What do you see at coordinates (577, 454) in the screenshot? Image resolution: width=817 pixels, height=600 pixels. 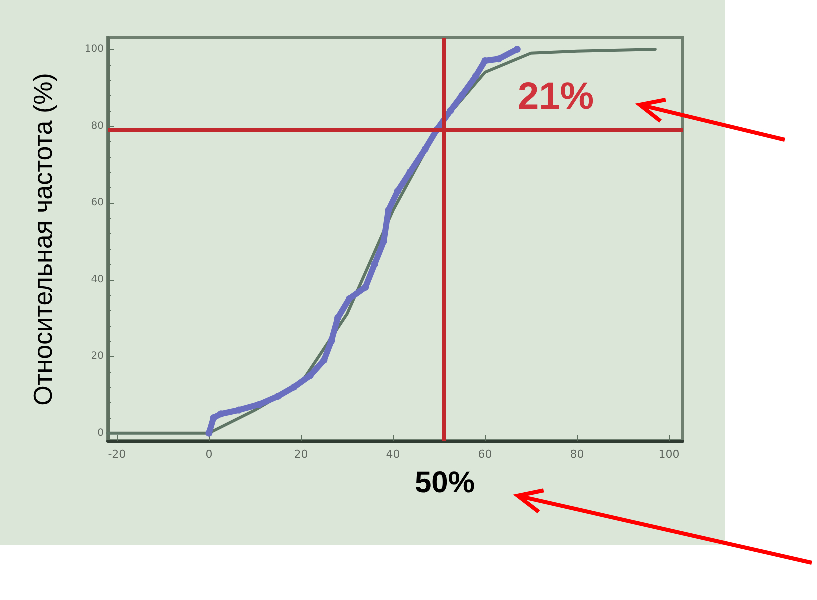 I see `x-tick-label: 80` at bounding box center [577, 454].